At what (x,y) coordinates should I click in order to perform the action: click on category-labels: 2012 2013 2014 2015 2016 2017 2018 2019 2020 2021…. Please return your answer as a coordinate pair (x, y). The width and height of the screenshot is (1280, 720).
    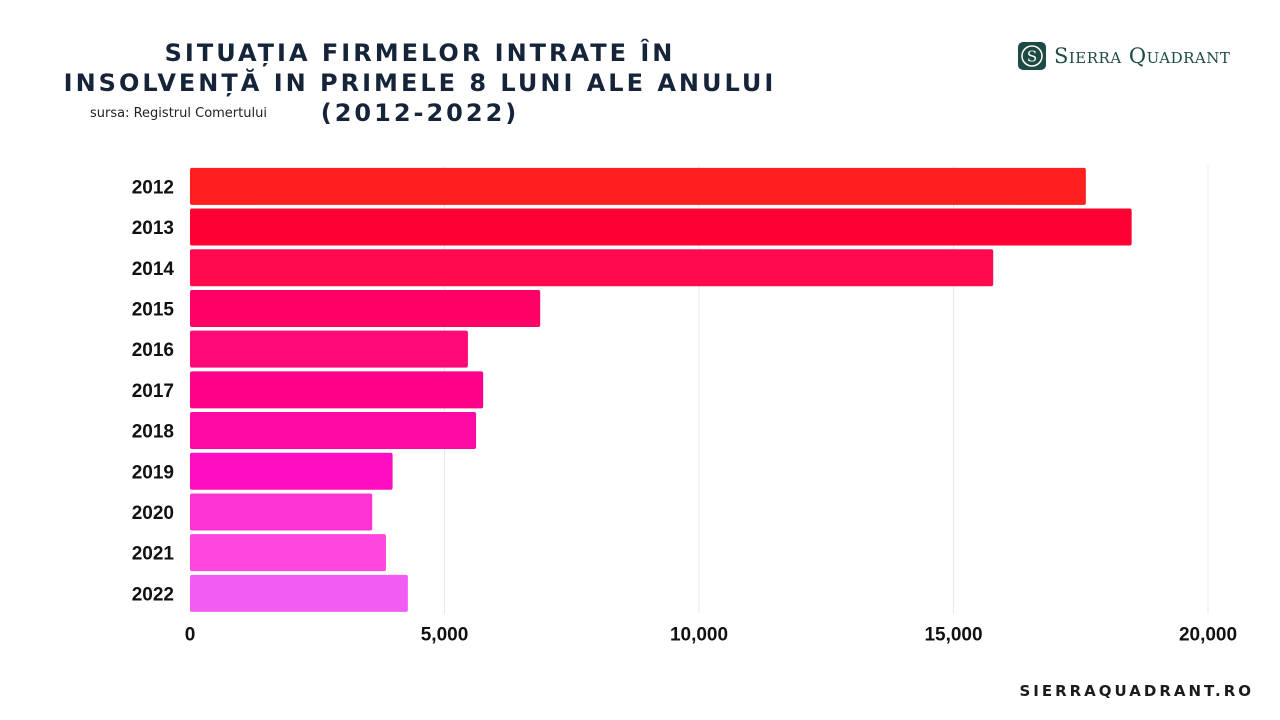
    Looking at the image, I should click on (153, 391).